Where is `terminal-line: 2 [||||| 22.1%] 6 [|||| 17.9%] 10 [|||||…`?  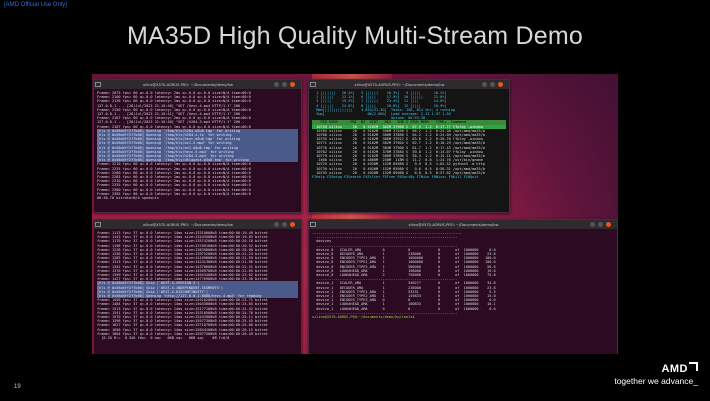 terminal-line: 2 [||||| 22.1%] 6 [|||| 17.9%] 10 [|||||… is located at coordinates (379, 97).